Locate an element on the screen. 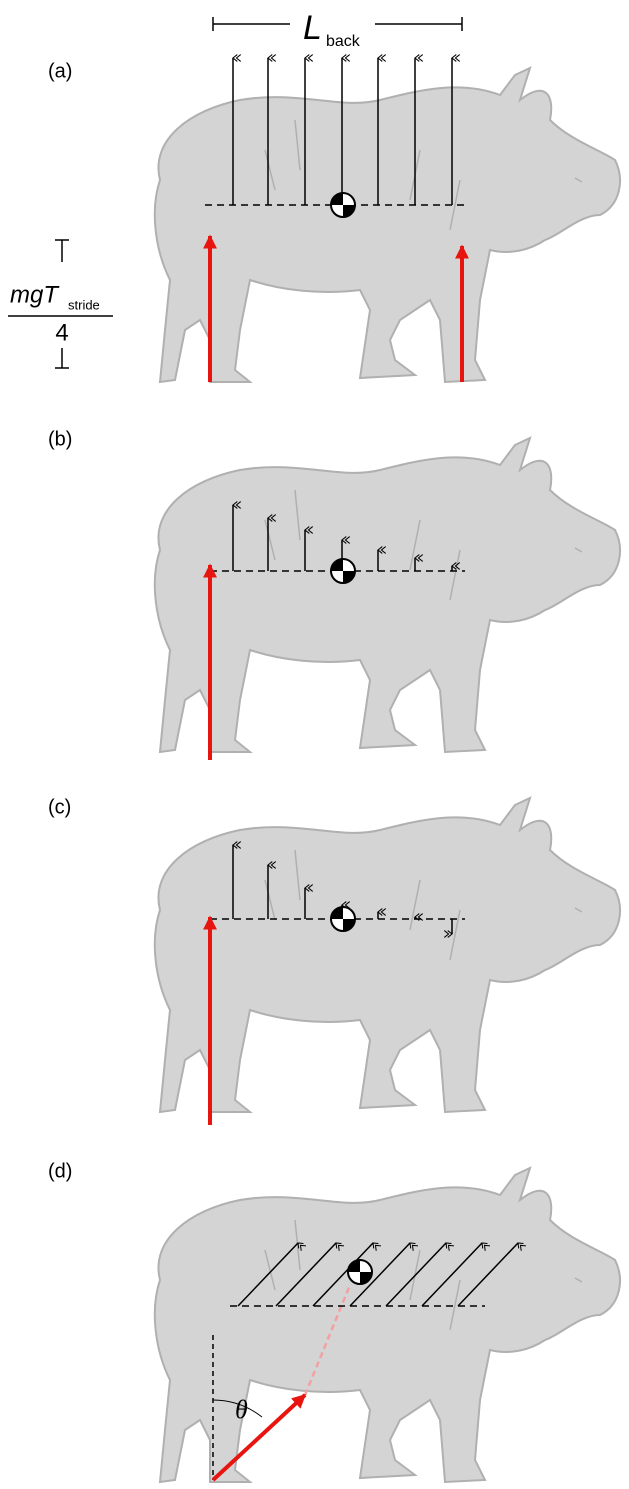 The height and width of the screenshot is (1489, 629). panel-label: (d) is located at coordinates (60, 1171).